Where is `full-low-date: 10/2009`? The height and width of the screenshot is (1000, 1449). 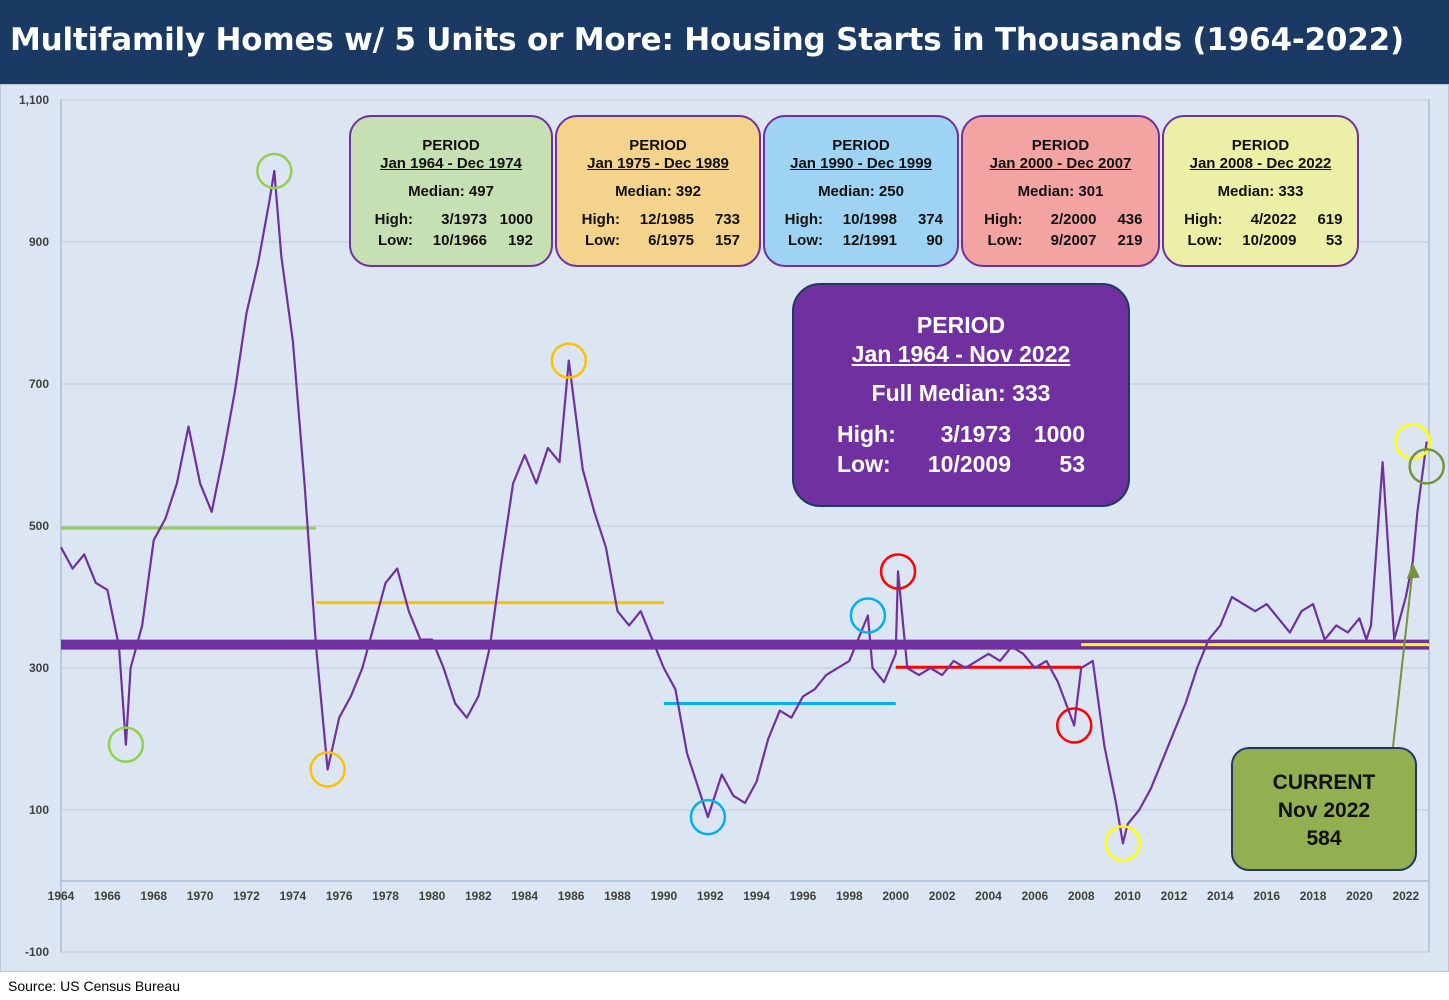
full-low-date: 10/2009 is located at coordinates (969, 464).